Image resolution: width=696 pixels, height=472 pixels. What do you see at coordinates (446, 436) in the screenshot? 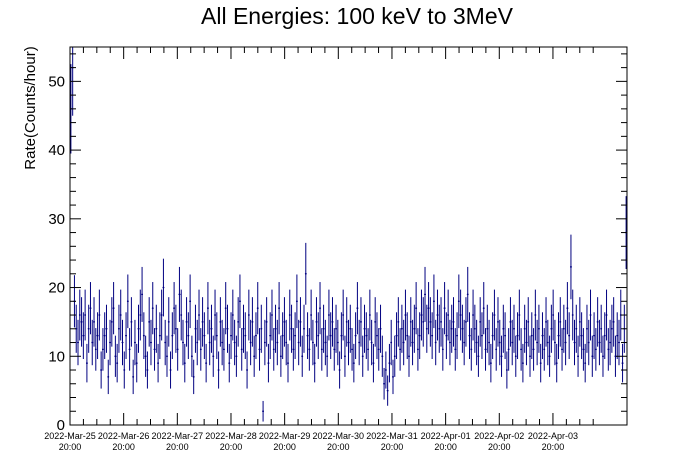
I see `x-tick-label-date: 2022-Apr-01` at bounding box center [446, 436].